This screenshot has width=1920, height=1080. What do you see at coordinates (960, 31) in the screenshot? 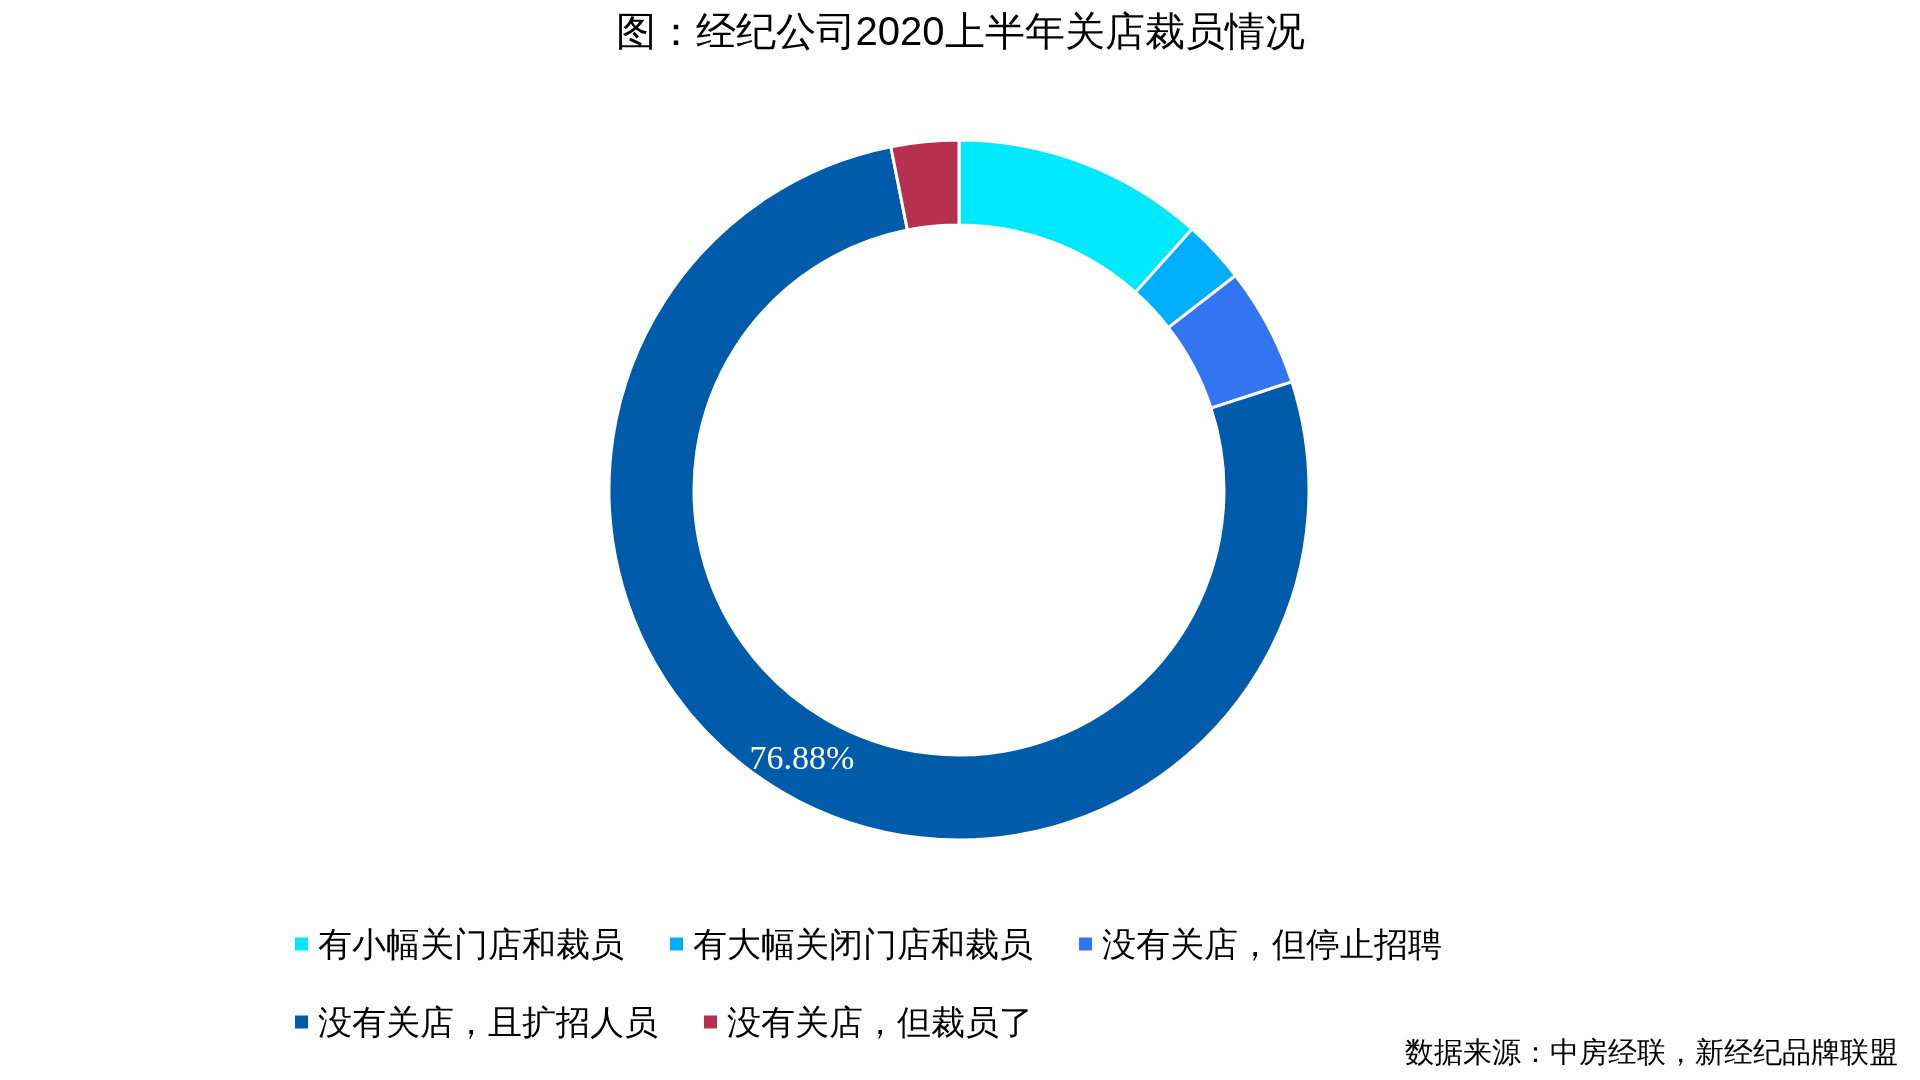
I see `chart-title: 图：经纪公司2020上半年关店裁员情况` at bounding box center [960, 31].